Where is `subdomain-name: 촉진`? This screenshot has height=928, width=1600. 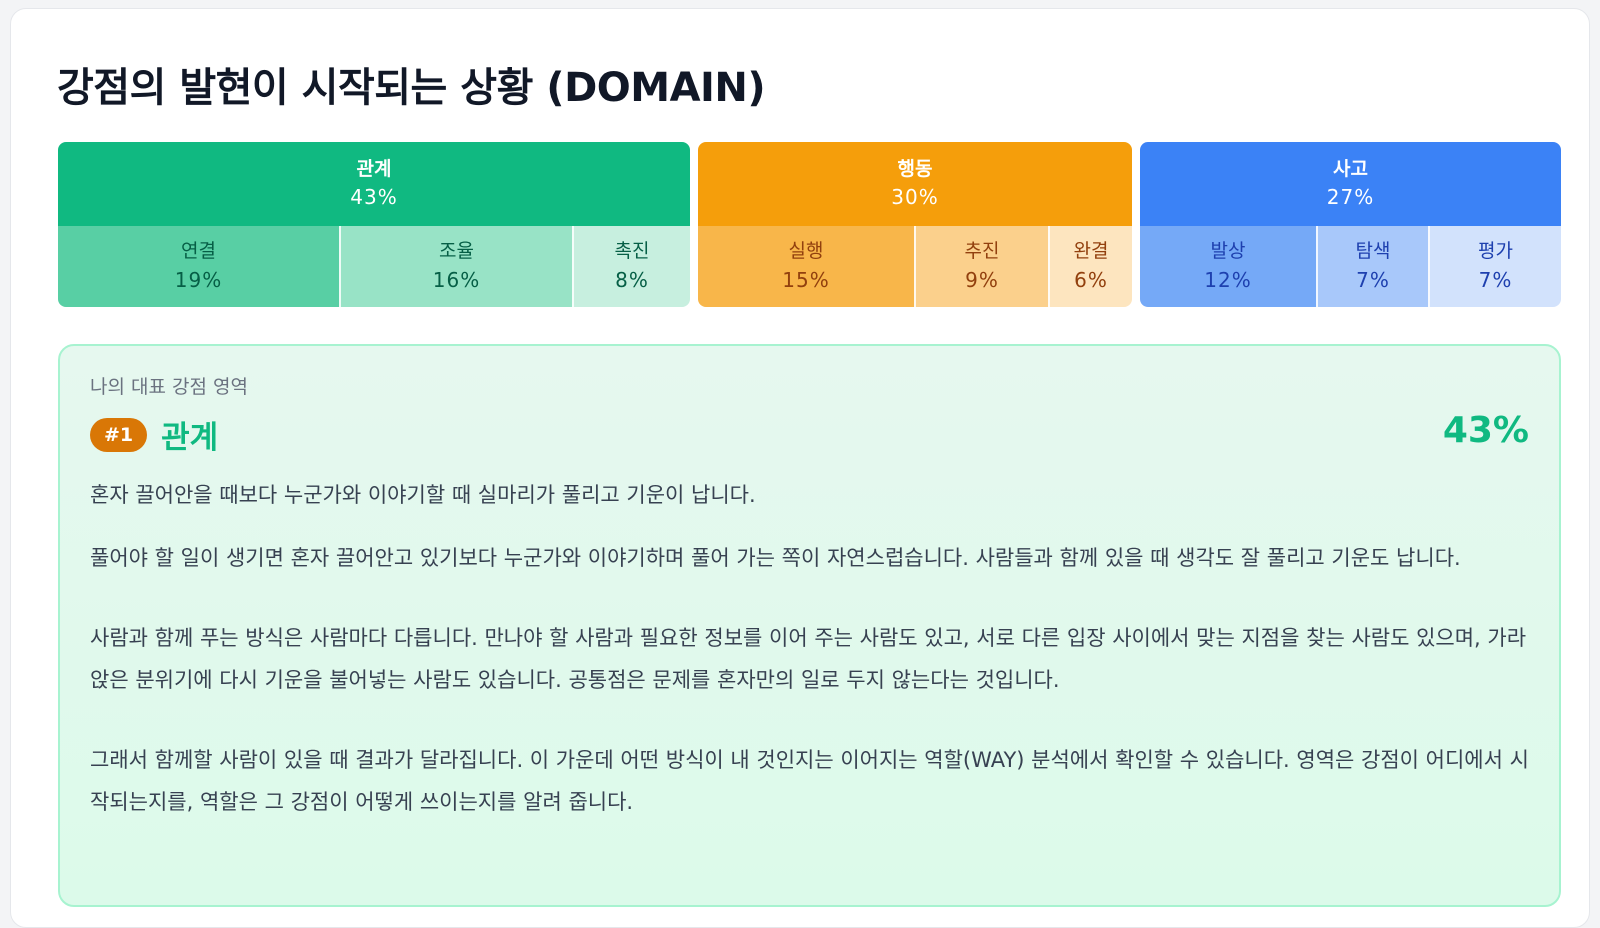 subdomain-name: 촉진 is located at coordinates (632, 251).